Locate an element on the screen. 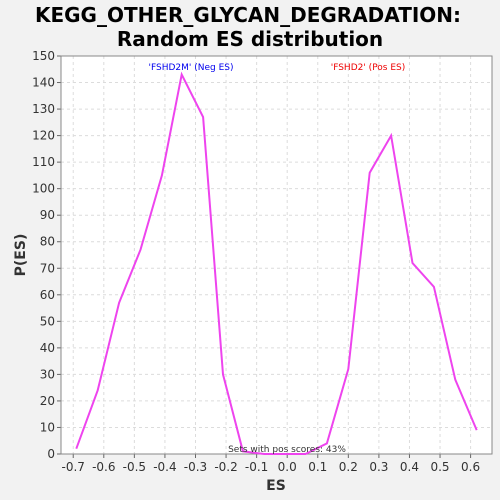 The image size is (500, 500). chart-title-line1: KEGG_OTHER_GLYCAN_DEGRADATION: is located at coordinates (248, 15).